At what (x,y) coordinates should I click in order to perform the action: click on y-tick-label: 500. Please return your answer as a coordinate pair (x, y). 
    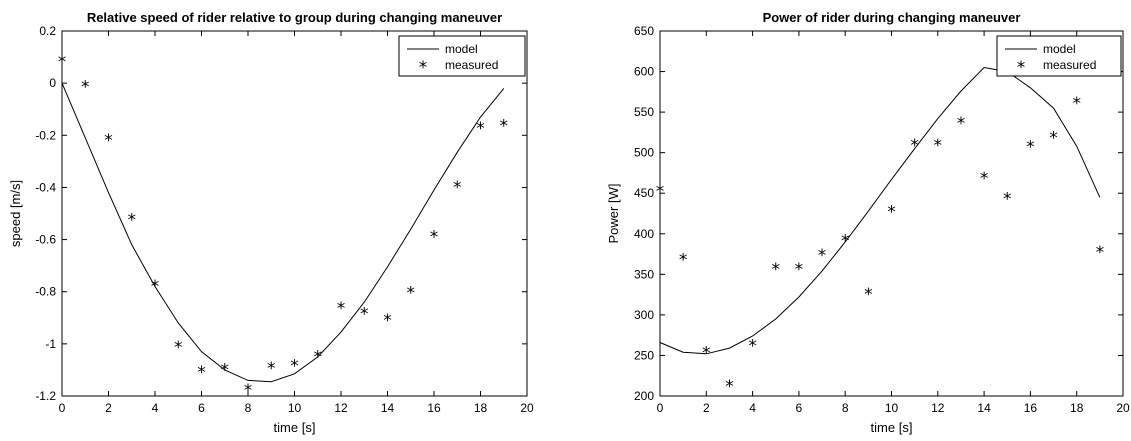
    Looking at the image, I should click on (644, 153).